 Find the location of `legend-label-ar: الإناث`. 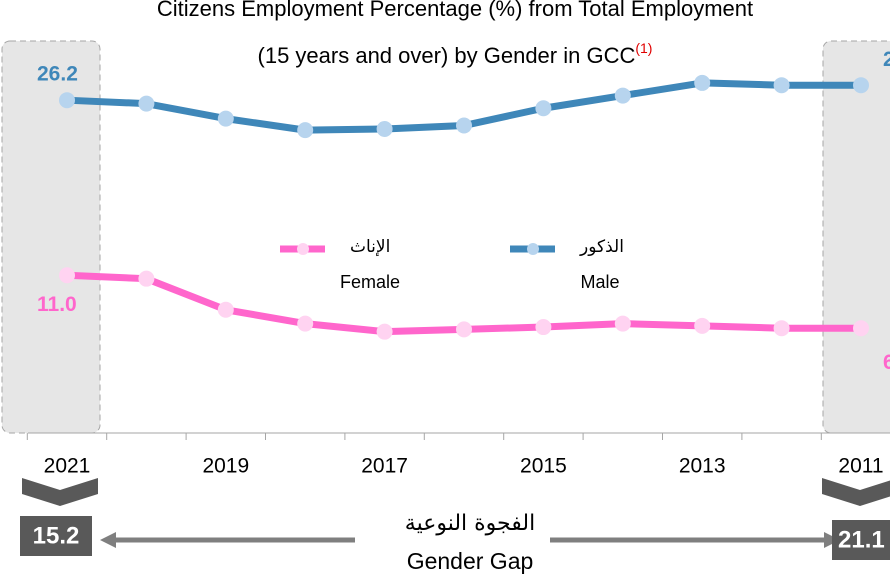

legend-label-ar: الإناث is located at coordinates (370, 247).